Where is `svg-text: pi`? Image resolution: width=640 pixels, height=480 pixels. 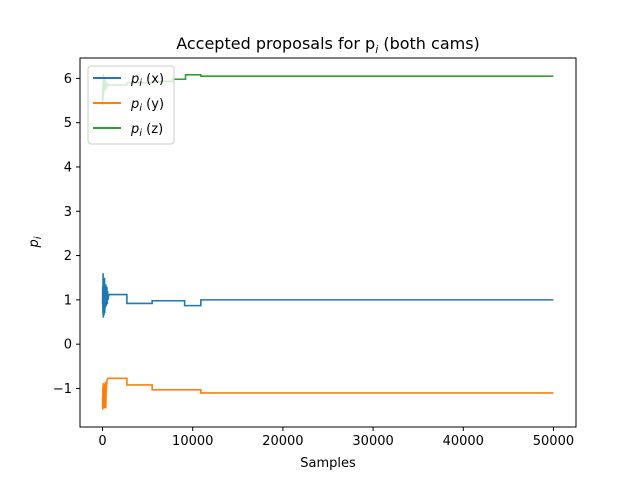
svg-text: pi is located at coordinates (35, 242).